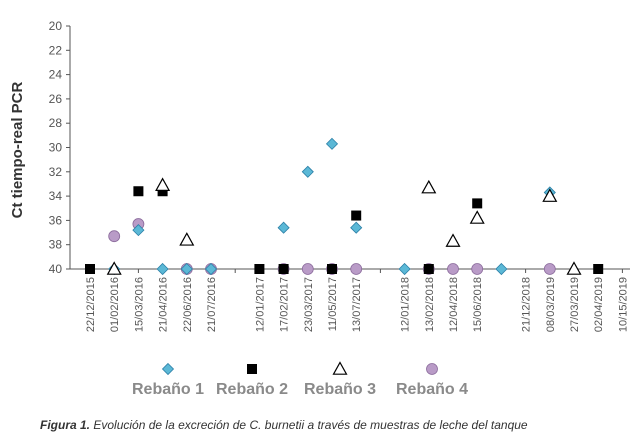 The image size is (634, 433). What do you see at coordinates (17, 149) in the screenshot?
I see `y-axis-label: Ct tiempo-real PCR` at bounding box center [17, 149].